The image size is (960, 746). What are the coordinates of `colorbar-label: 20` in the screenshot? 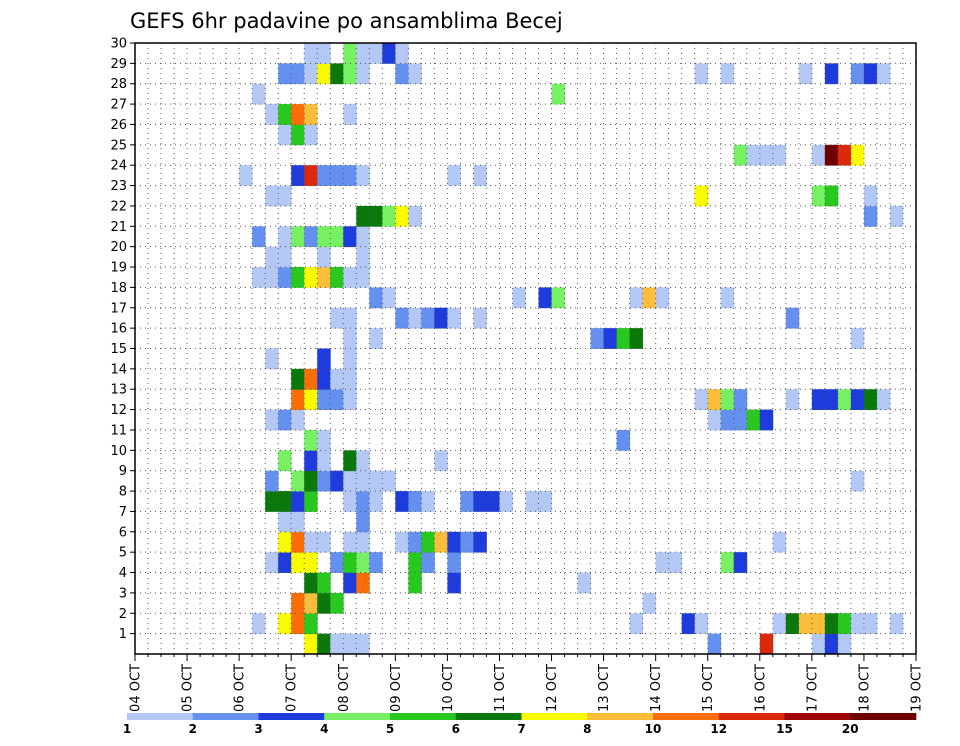 It's located at (850, 729).